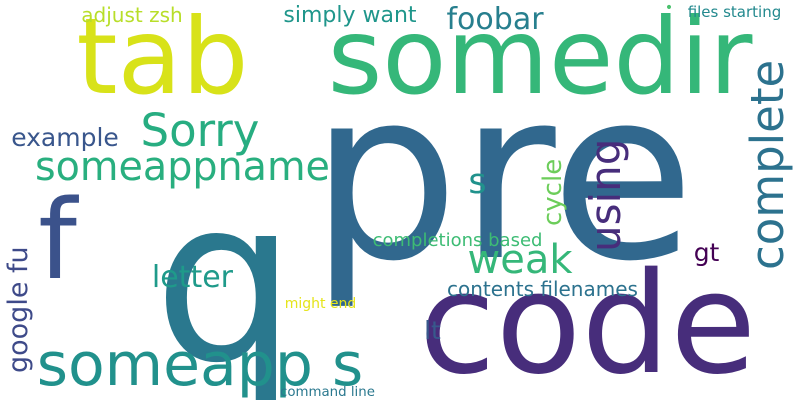  Describe the element at coordinates (457, 240) in the screenshot. I see `word-completions-based: completions based` at that location.